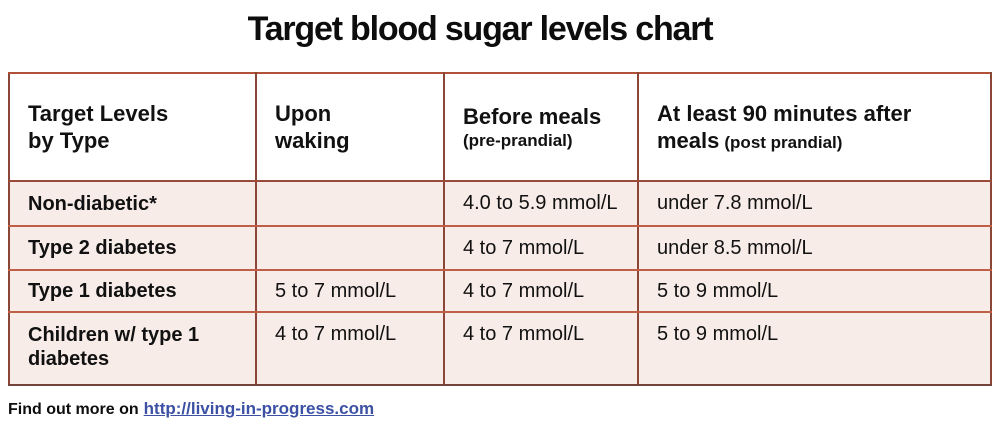 This screenshot has width=999, height=438. I want to click on footer-link: http://living-in-progress.com, so click(259, 408).